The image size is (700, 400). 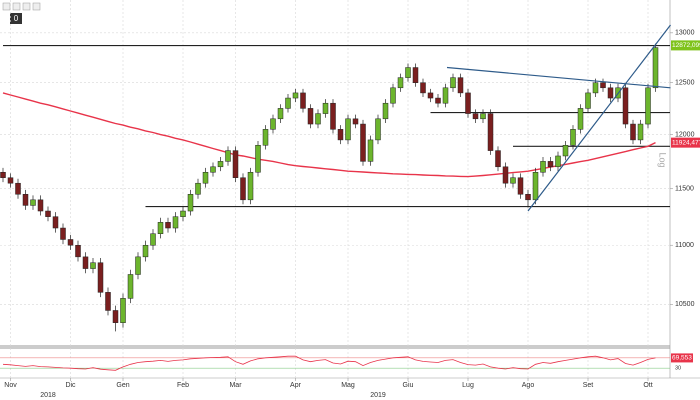 What do you see at coordinates (684, 189) in the screenshot?
I see `y-tick-label: 11500` at bounding box center [684, 189].